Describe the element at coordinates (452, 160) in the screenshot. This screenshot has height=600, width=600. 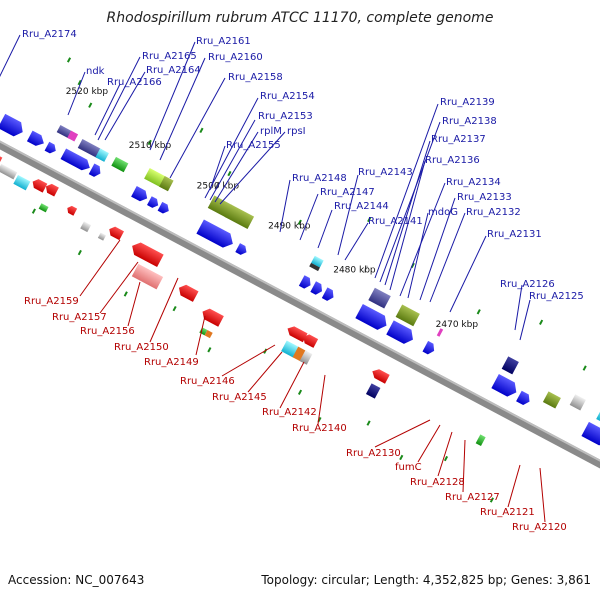
I see `gene-label-Rru_A2136: Rru_A2136` at that location.